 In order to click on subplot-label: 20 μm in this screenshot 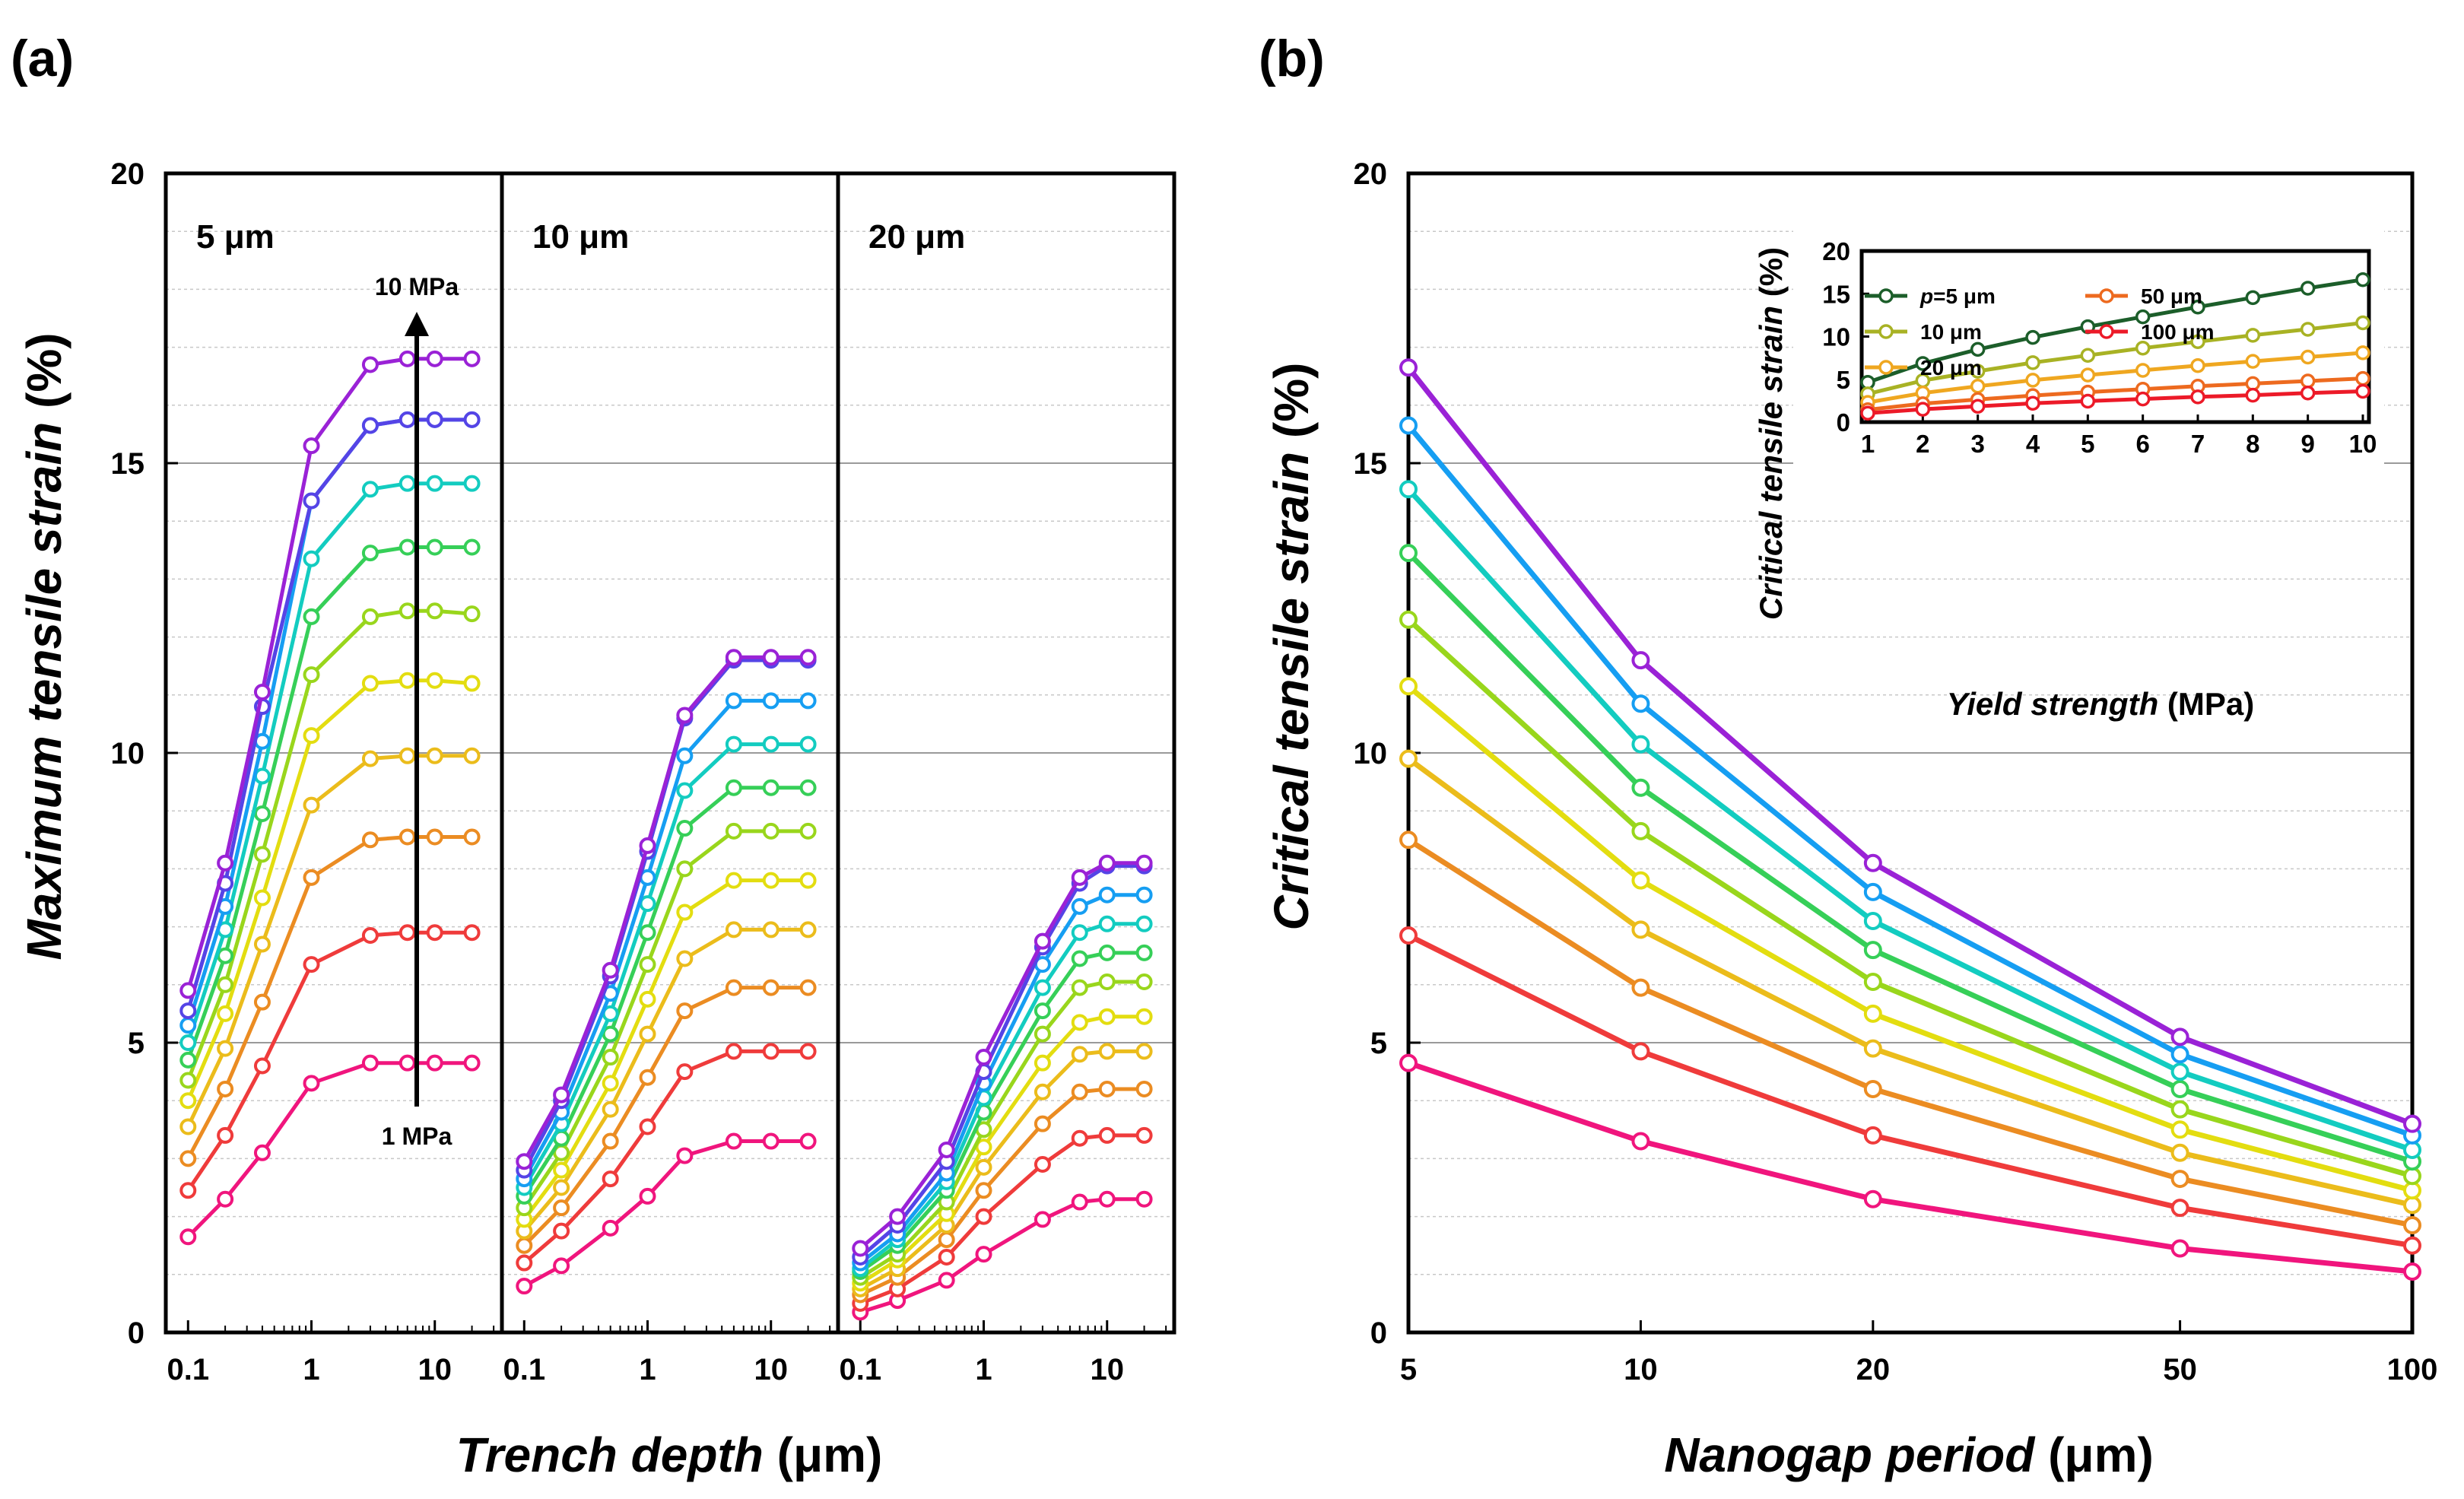, I will do `click(916, 237)`.